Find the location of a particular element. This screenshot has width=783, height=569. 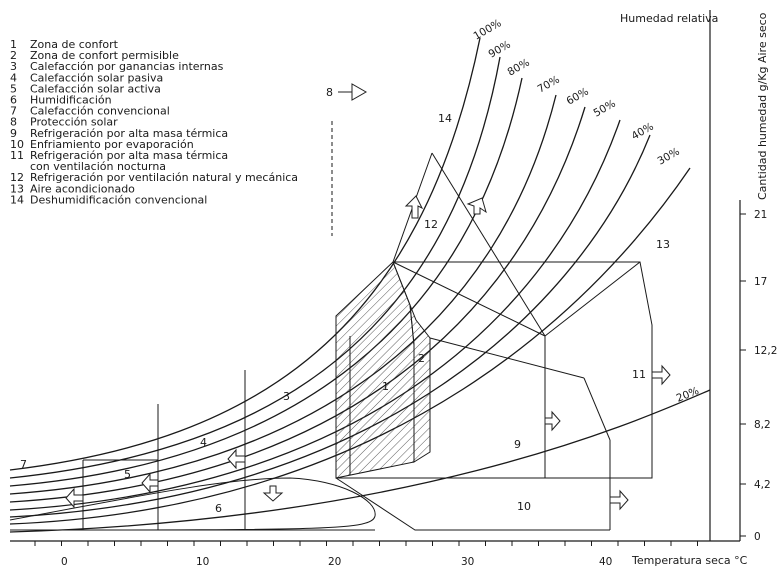

x-tick-label: 10 is located at coordinates (202, 562).